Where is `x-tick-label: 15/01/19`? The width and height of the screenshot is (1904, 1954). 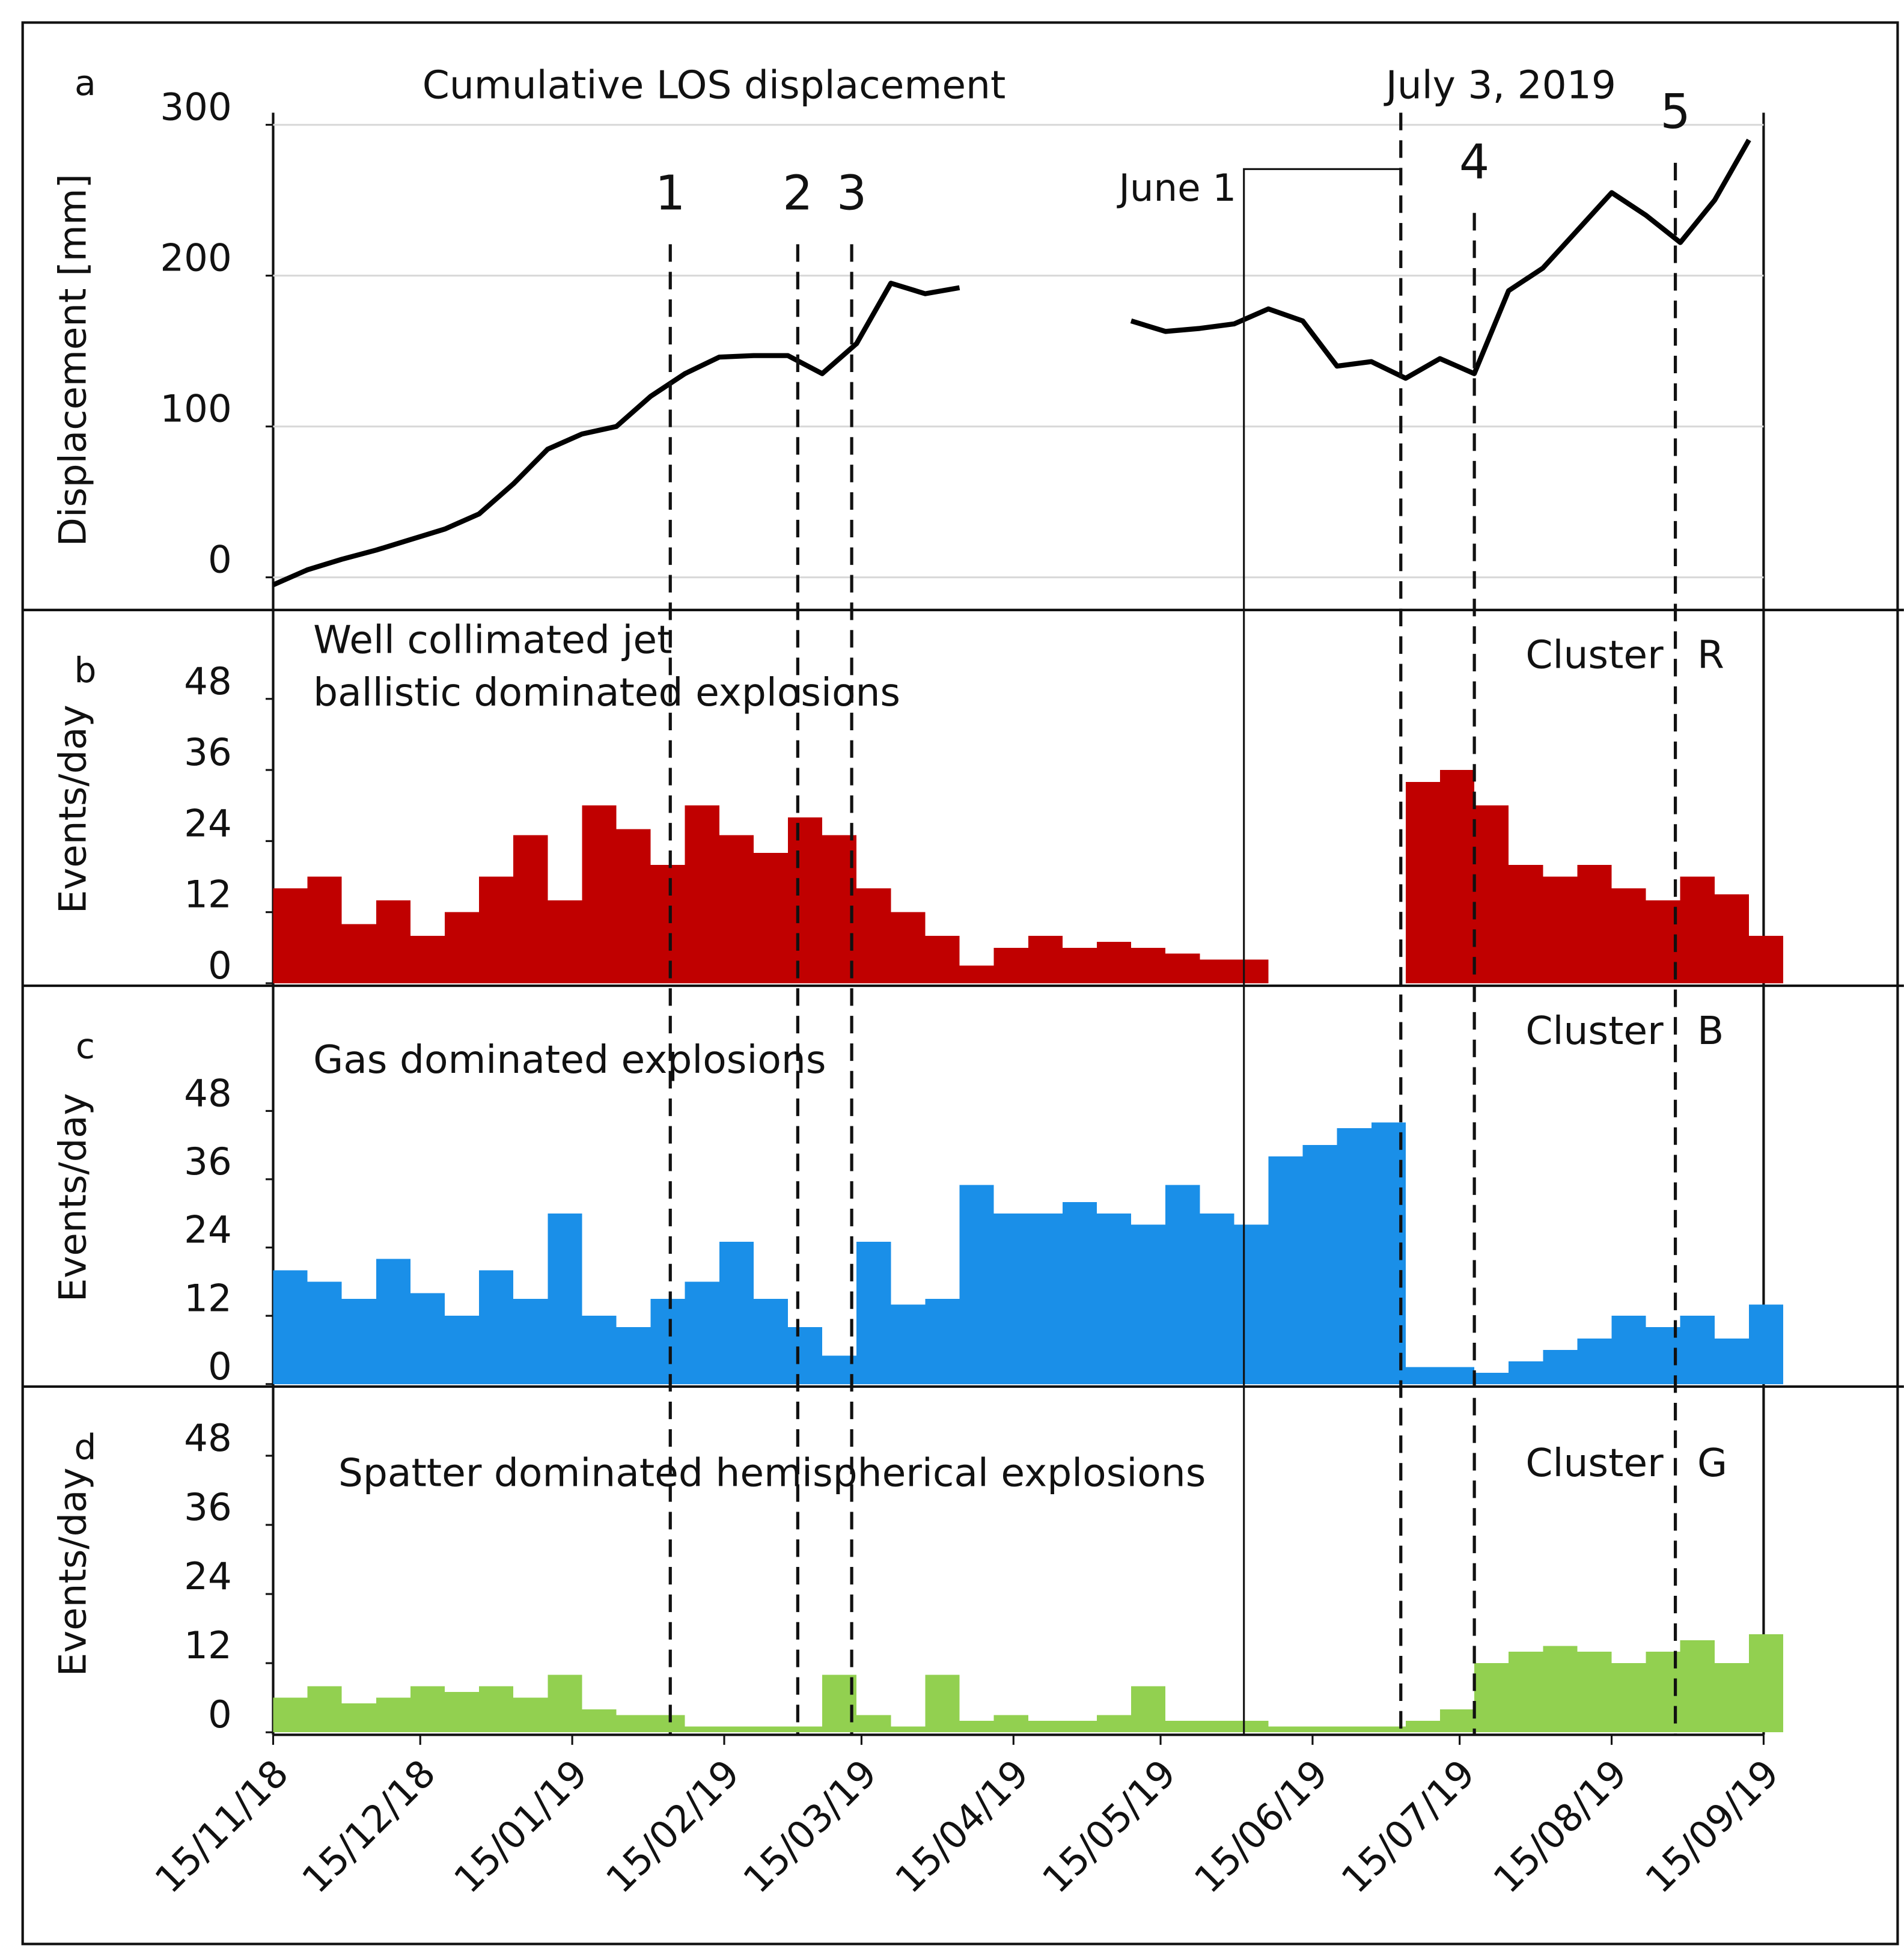
x-tick-label: 15/01/19 is located at coordinates (520, 1826).